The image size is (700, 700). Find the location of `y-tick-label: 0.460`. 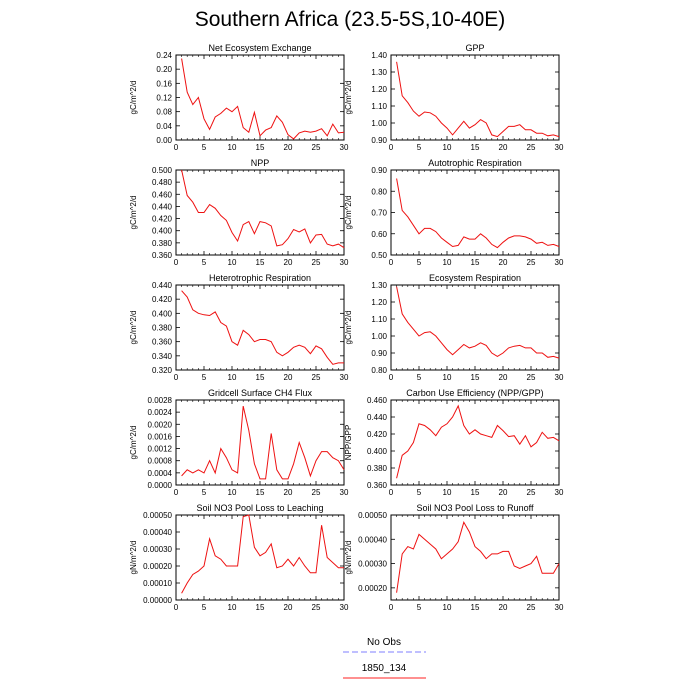

y-tick-label: 0.460 is located at coordinates (377, 400).